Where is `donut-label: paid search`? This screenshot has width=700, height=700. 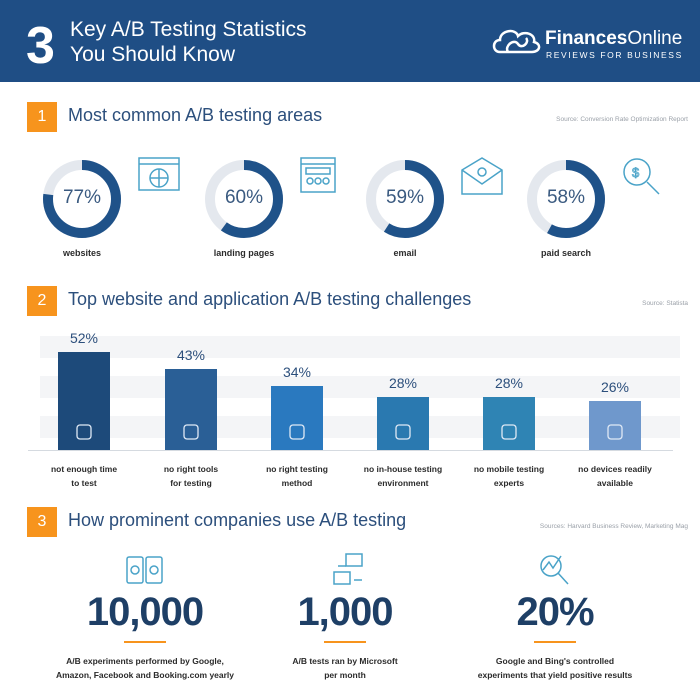
donut-label: paid search is located at coordinates (566, 253).